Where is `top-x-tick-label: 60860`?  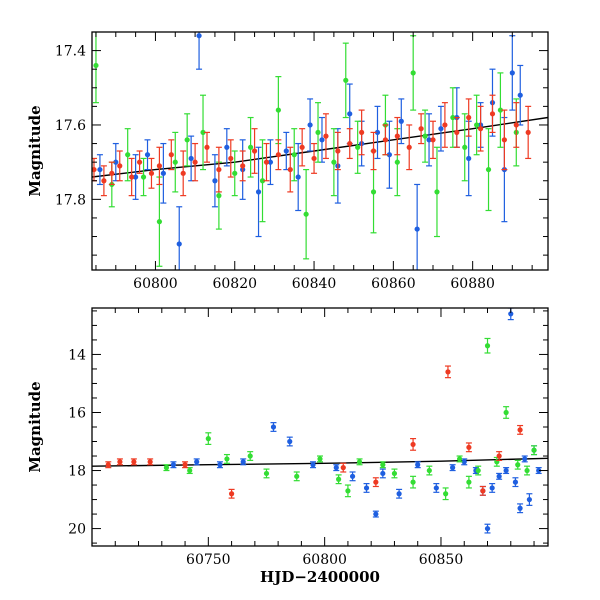 top-x-tick-label: 60860 is located at coordinates (393, 284).